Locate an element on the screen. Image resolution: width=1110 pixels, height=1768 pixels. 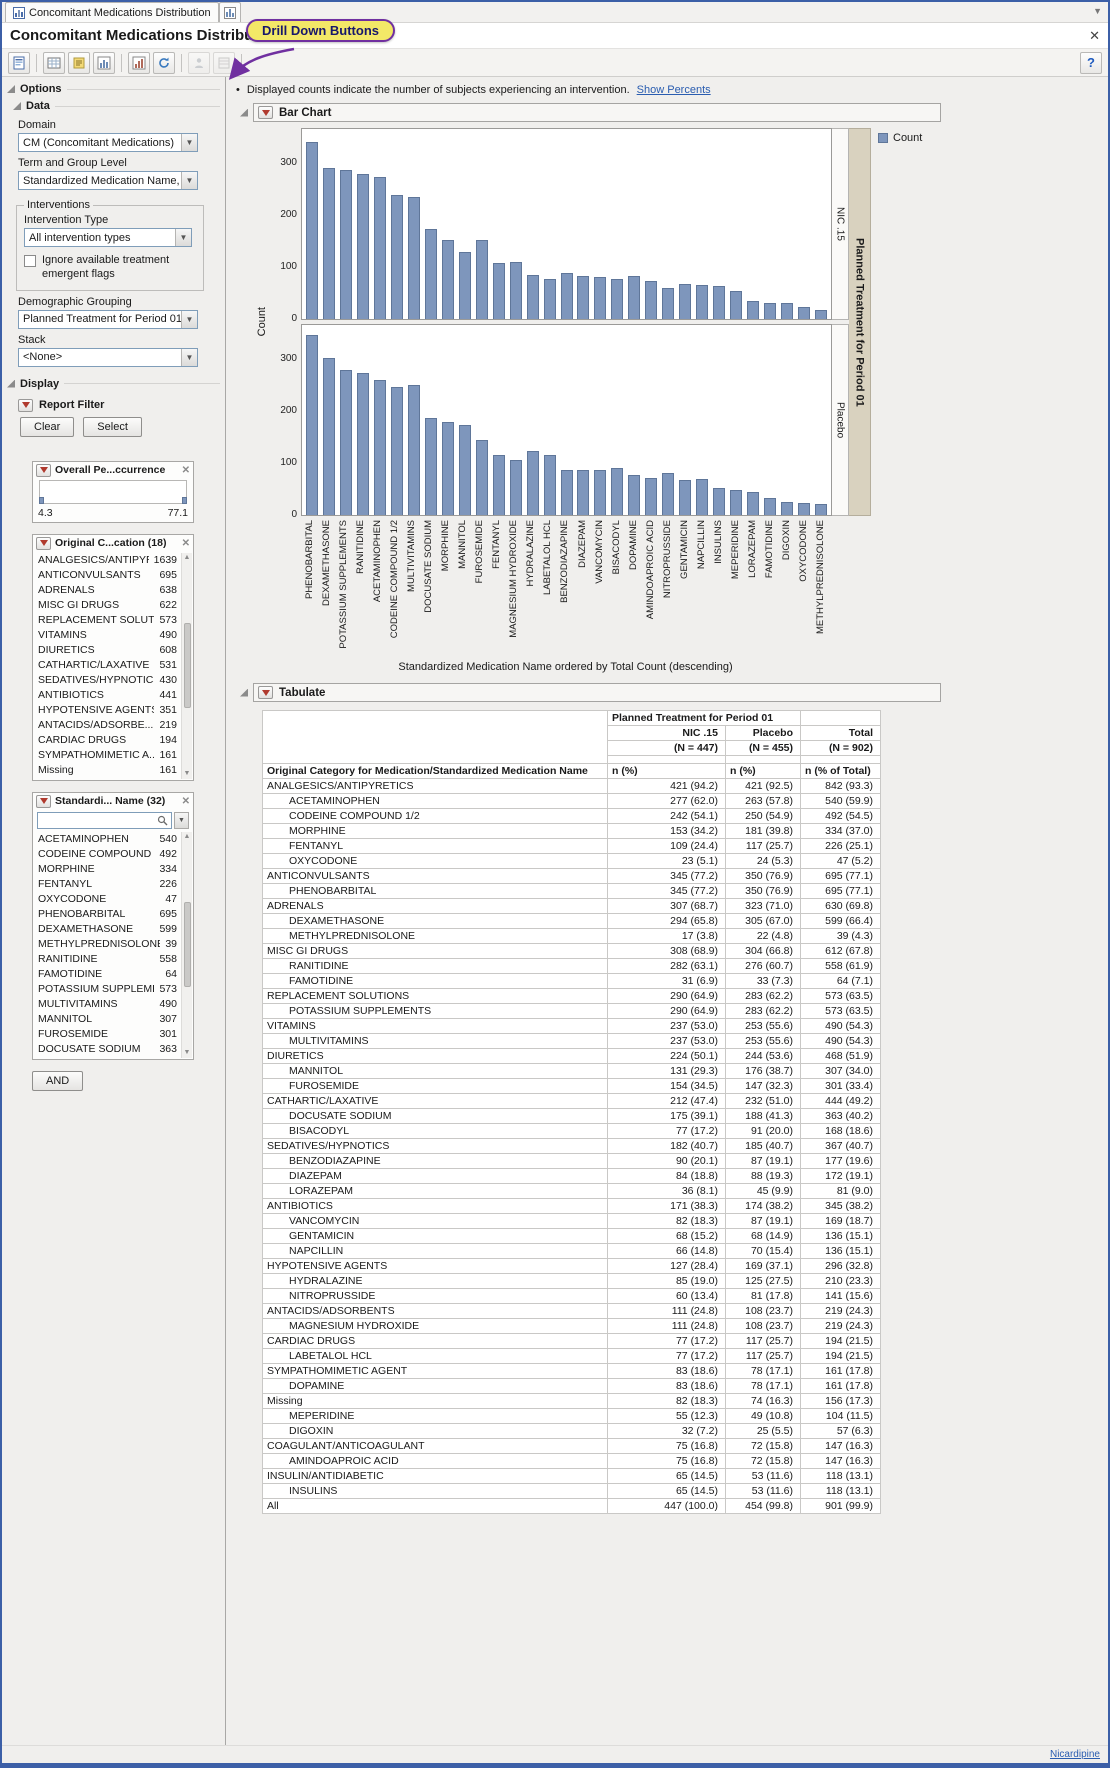
filter-list-item: ADRENALS 638 is located at coordinates (107, 590).